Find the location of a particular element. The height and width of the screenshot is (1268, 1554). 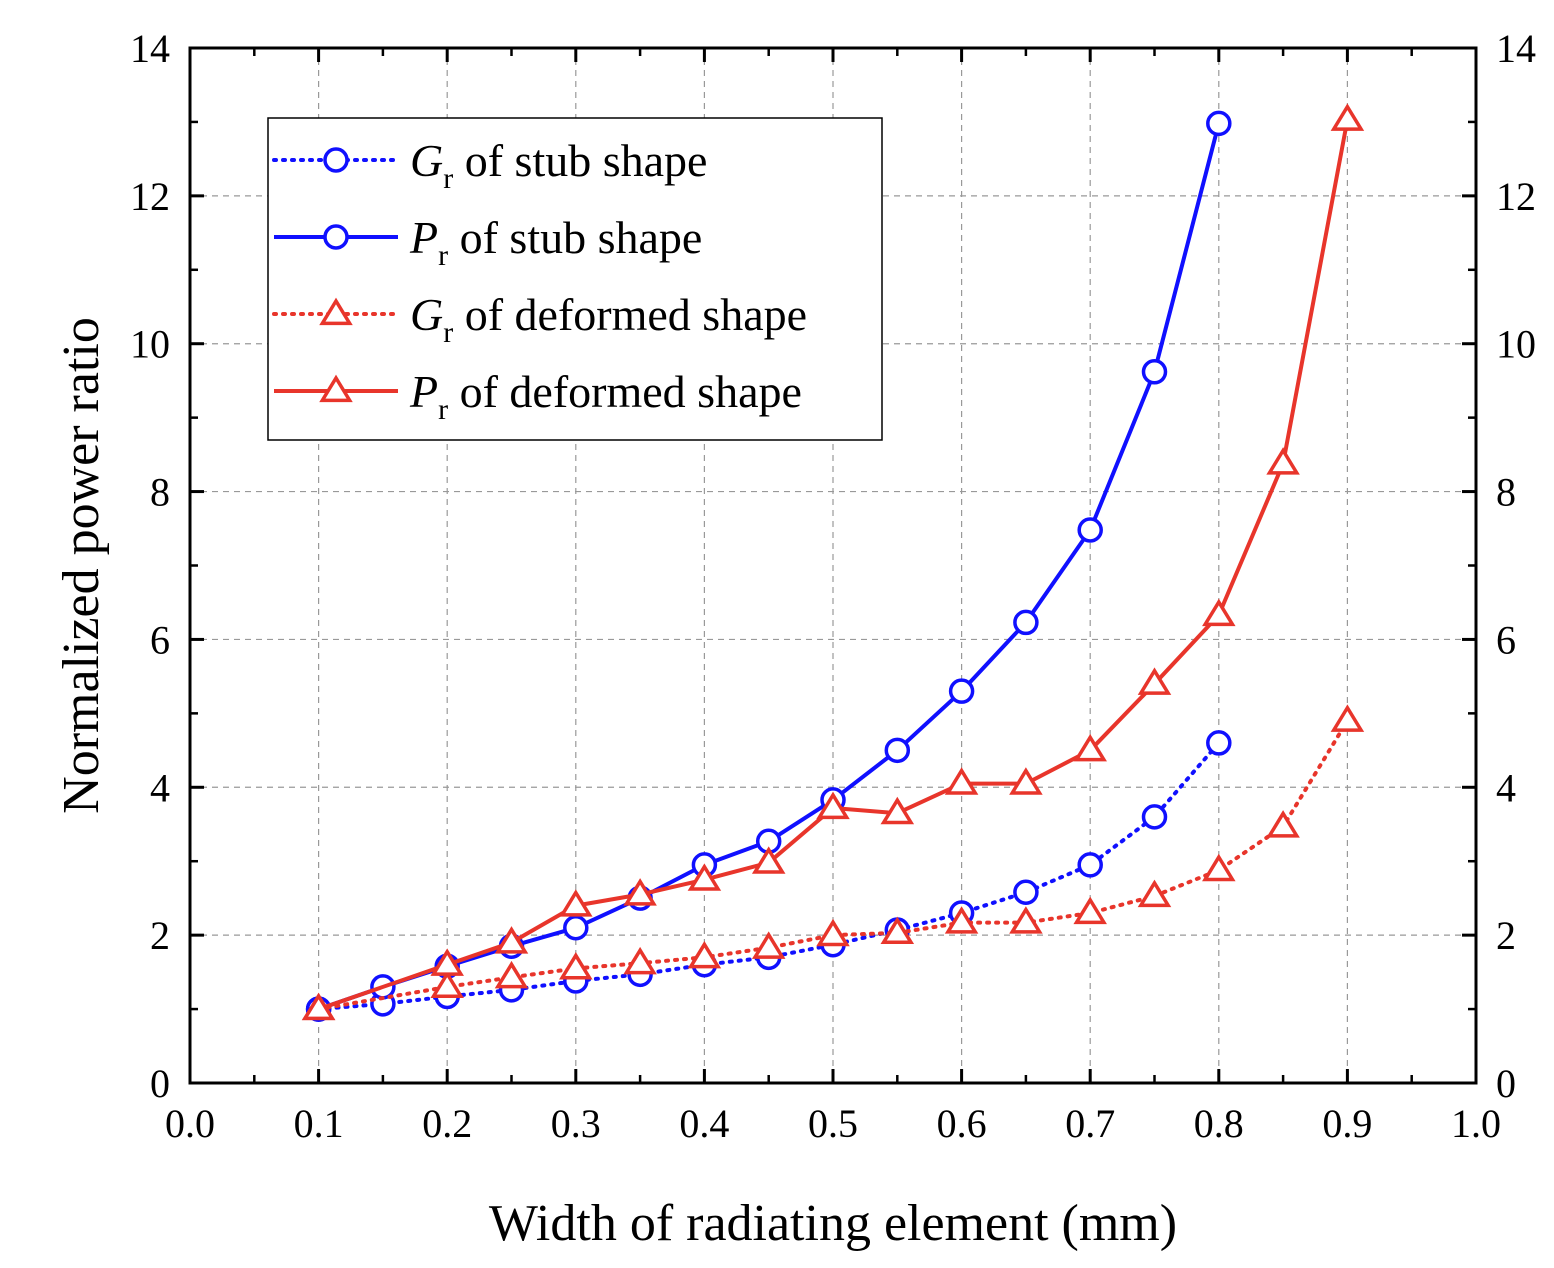

x-tick-label: 0.2 is located at coordinates (447, 1123).